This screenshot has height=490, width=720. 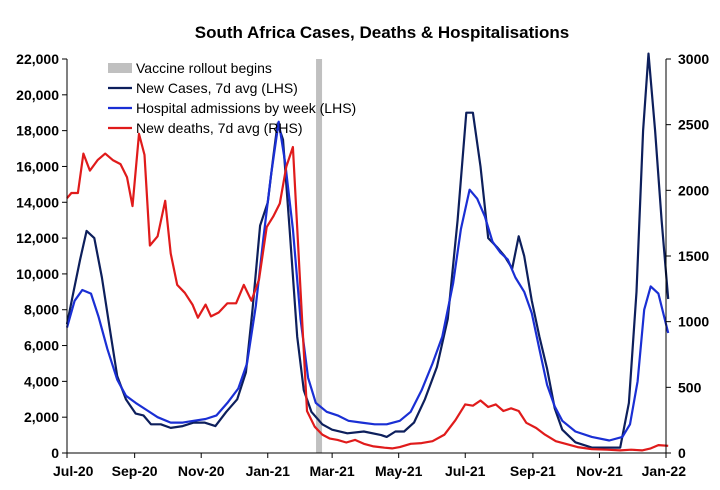 What do you see at coordinates (204, 68) in the screenshot?
I see `legend-label: Vaccine rollout begins` at bounding box center [204, 68].